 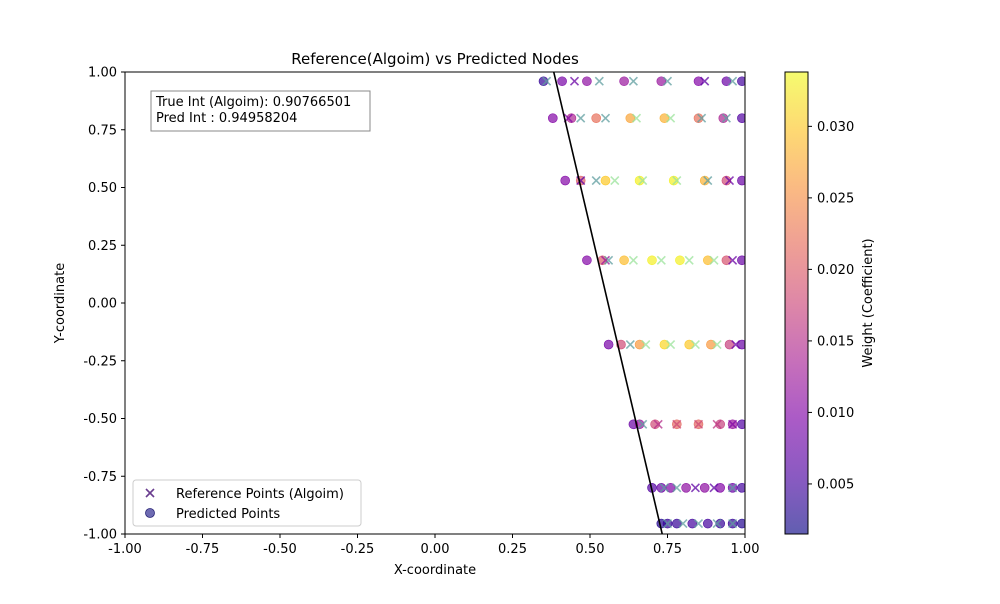 What do you see at coordinates (868, 302) in the screenshot?
I see `colorbar-label: Weight (Coefficient)` at bounding box center [868, 302].